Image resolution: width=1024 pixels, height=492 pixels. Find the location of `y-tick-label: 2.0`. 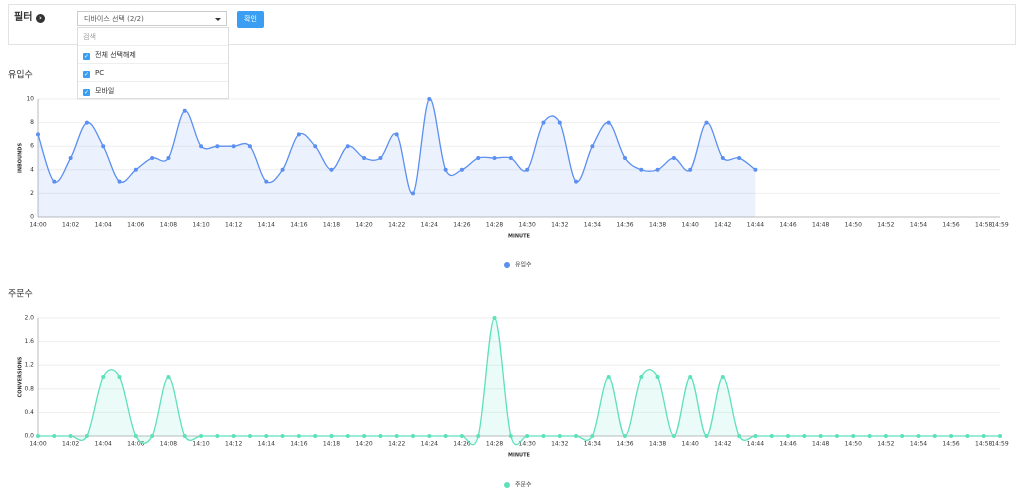

y-tick-label: 2.0 is located at coordinates (29, 318).